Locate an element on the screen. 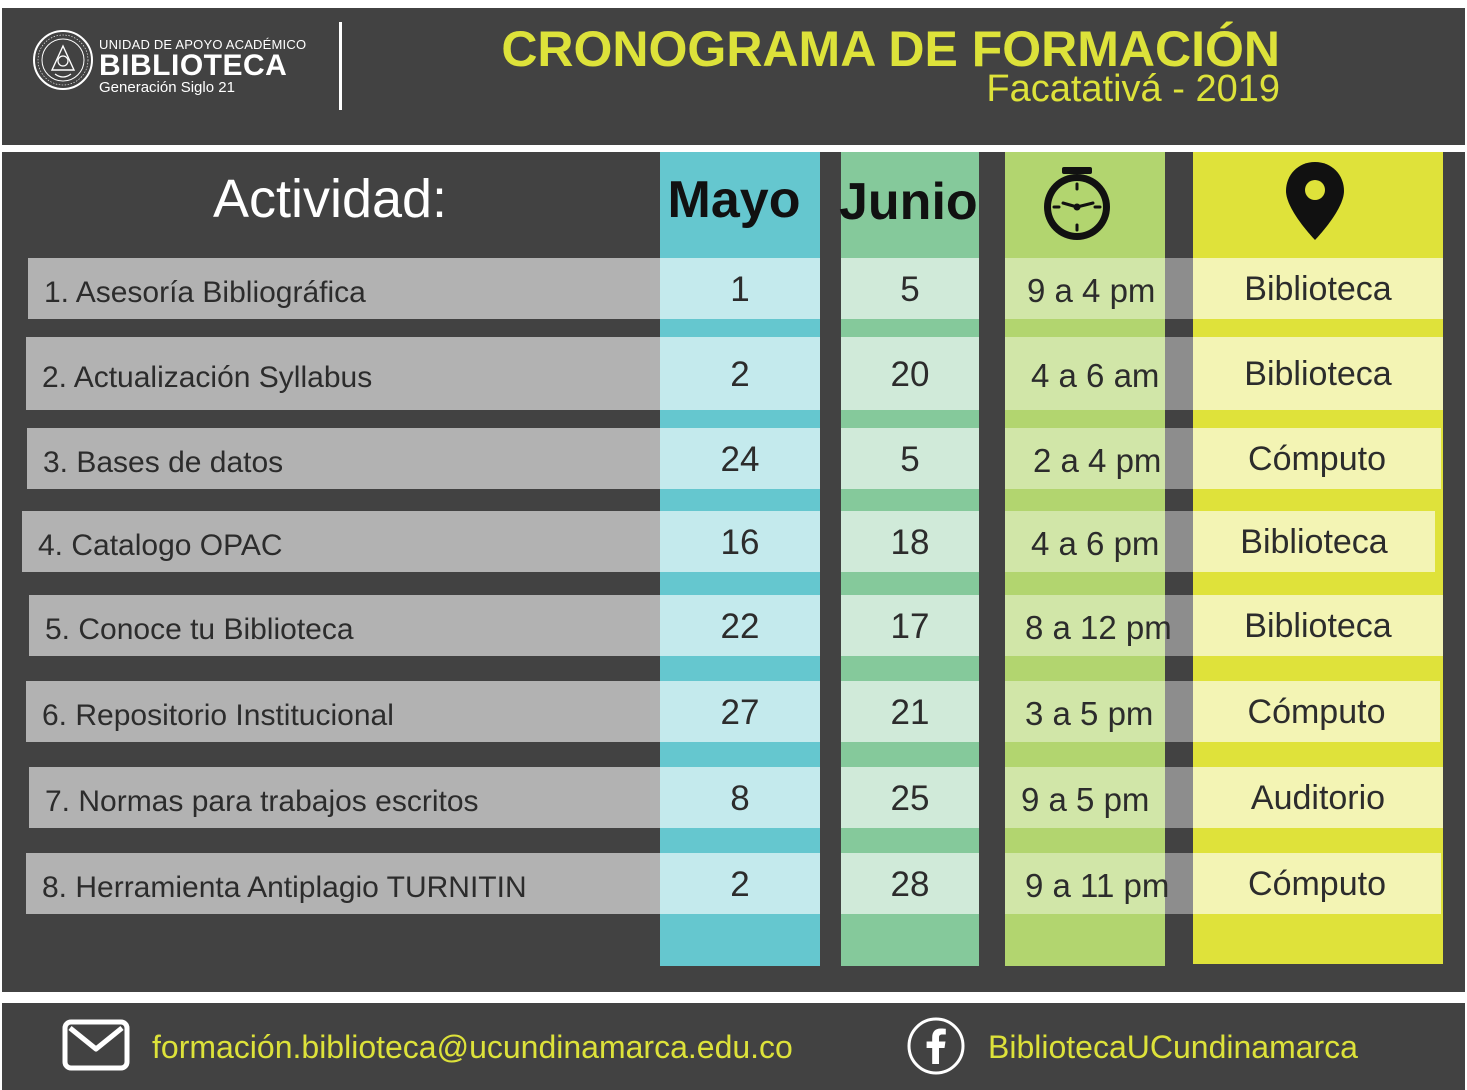  mayo-day: 24 is located at coordinates (740, 459).